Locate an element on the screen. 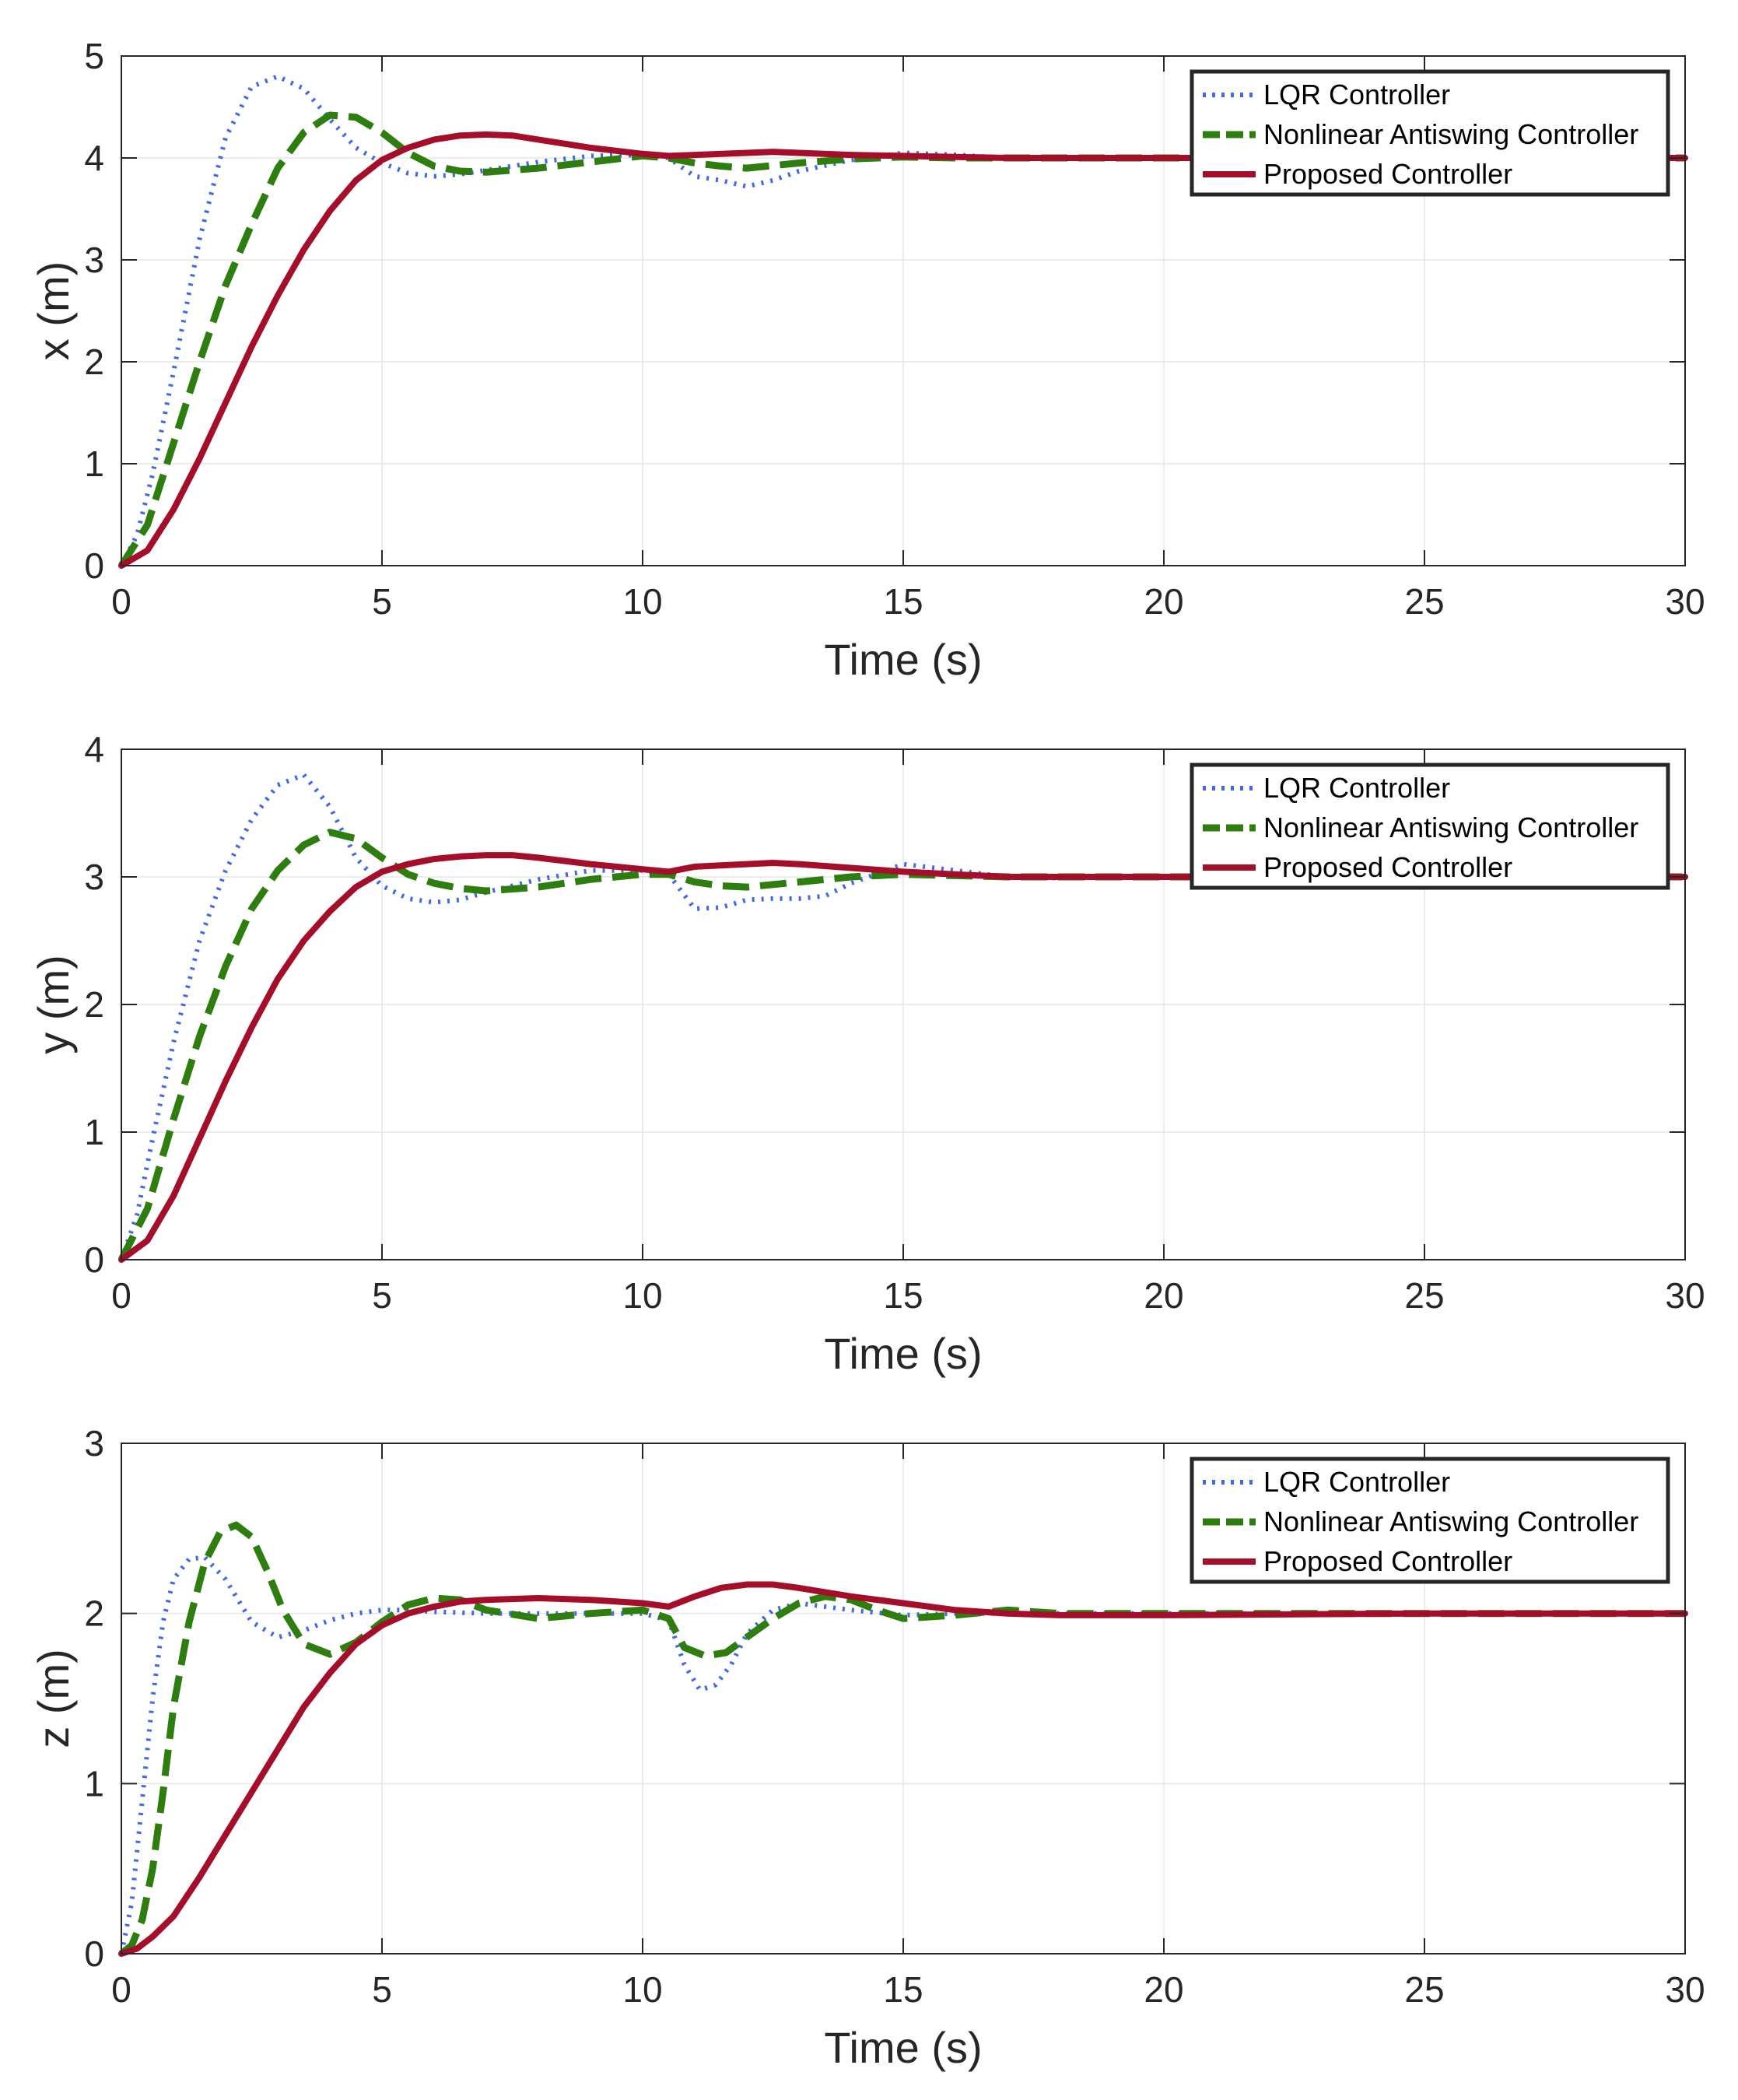 The image size is (1738, 2100). chart-1-legend-label-lqr-controller: LQR Controller is located at coordinates (1356, 788).